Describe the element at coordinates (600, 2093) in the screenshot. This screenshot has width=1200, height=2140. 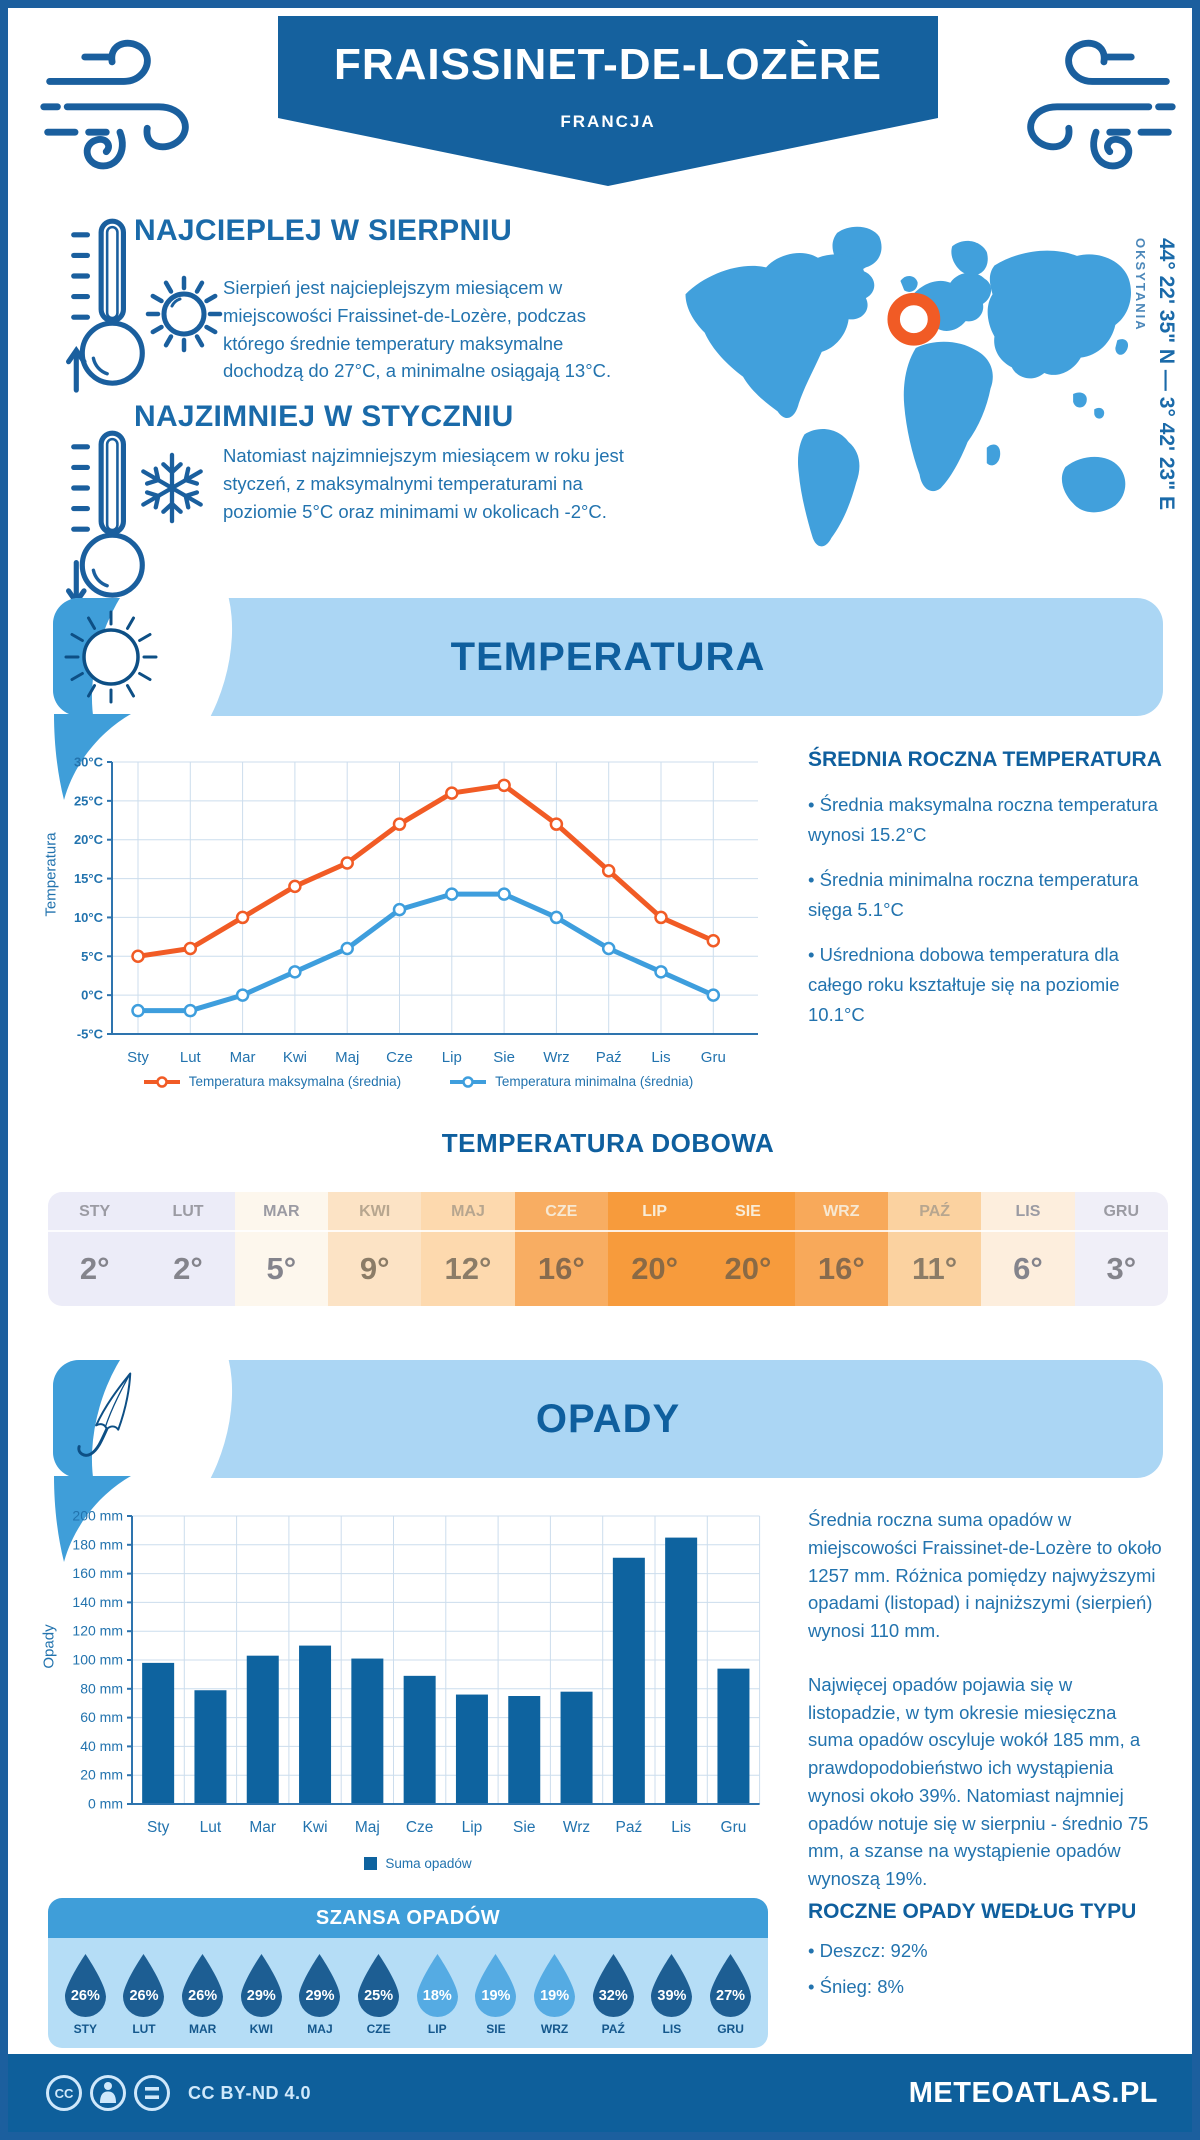
I see `footer: CC CC BY-ND 4.0 METEOATLAS.PL` at that location.